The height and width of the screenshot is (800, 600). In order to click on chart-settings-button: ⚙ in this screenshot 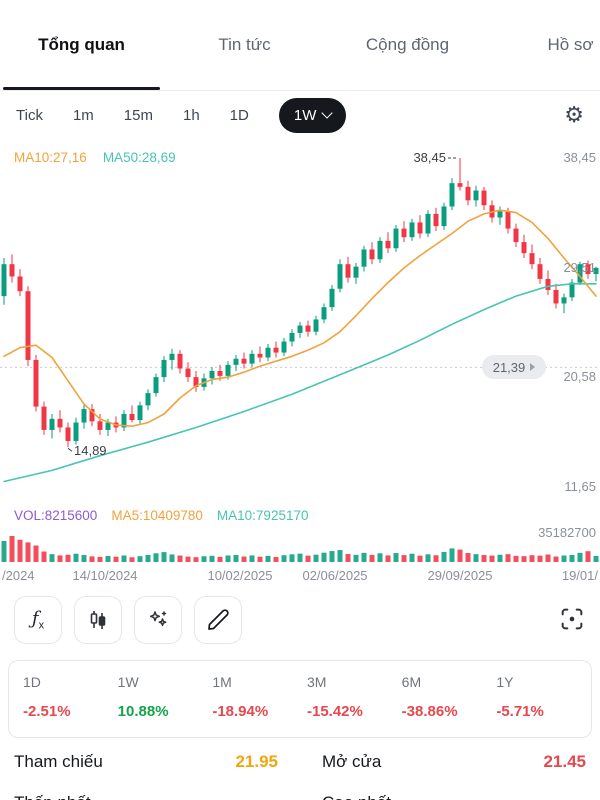, I will do `click(574, 115)`.